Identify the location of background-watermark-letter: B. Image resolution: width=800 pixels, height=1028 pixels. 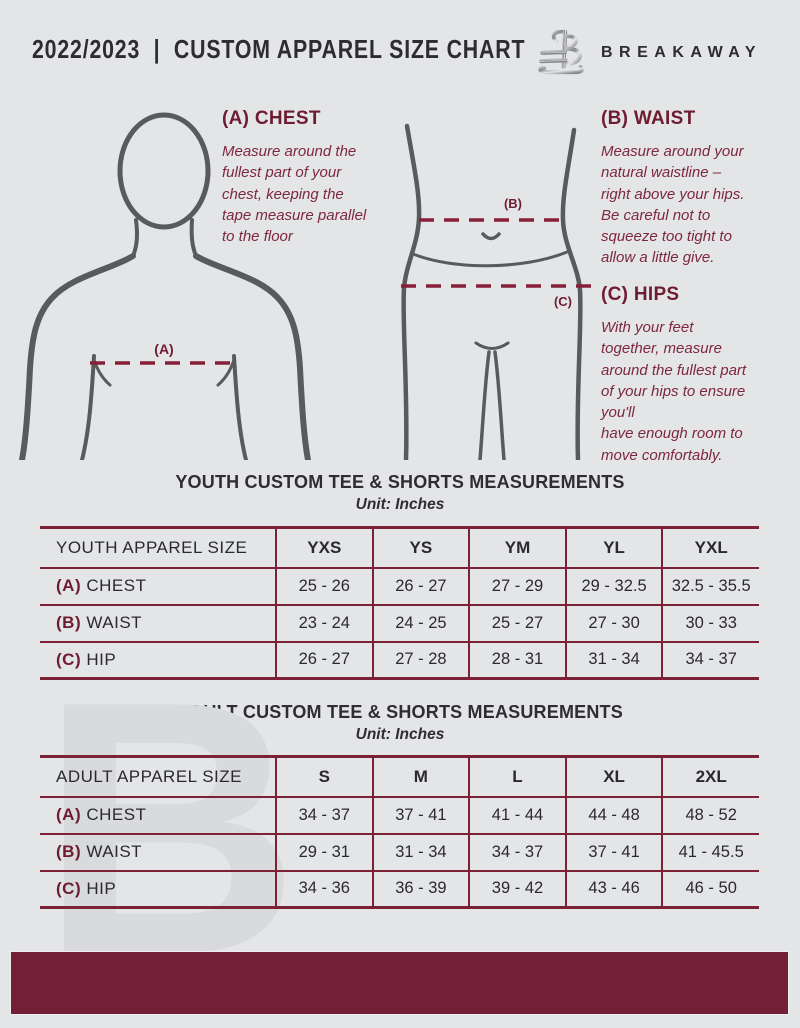
(170, 827).